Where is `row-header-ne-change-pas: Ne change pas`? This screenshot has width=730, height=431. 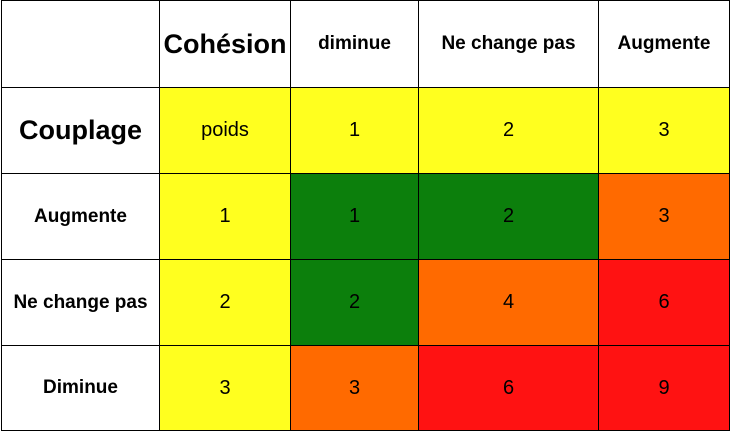
row-header-ne-change-pas: Ne change pas is located at coordinates (80, 302).